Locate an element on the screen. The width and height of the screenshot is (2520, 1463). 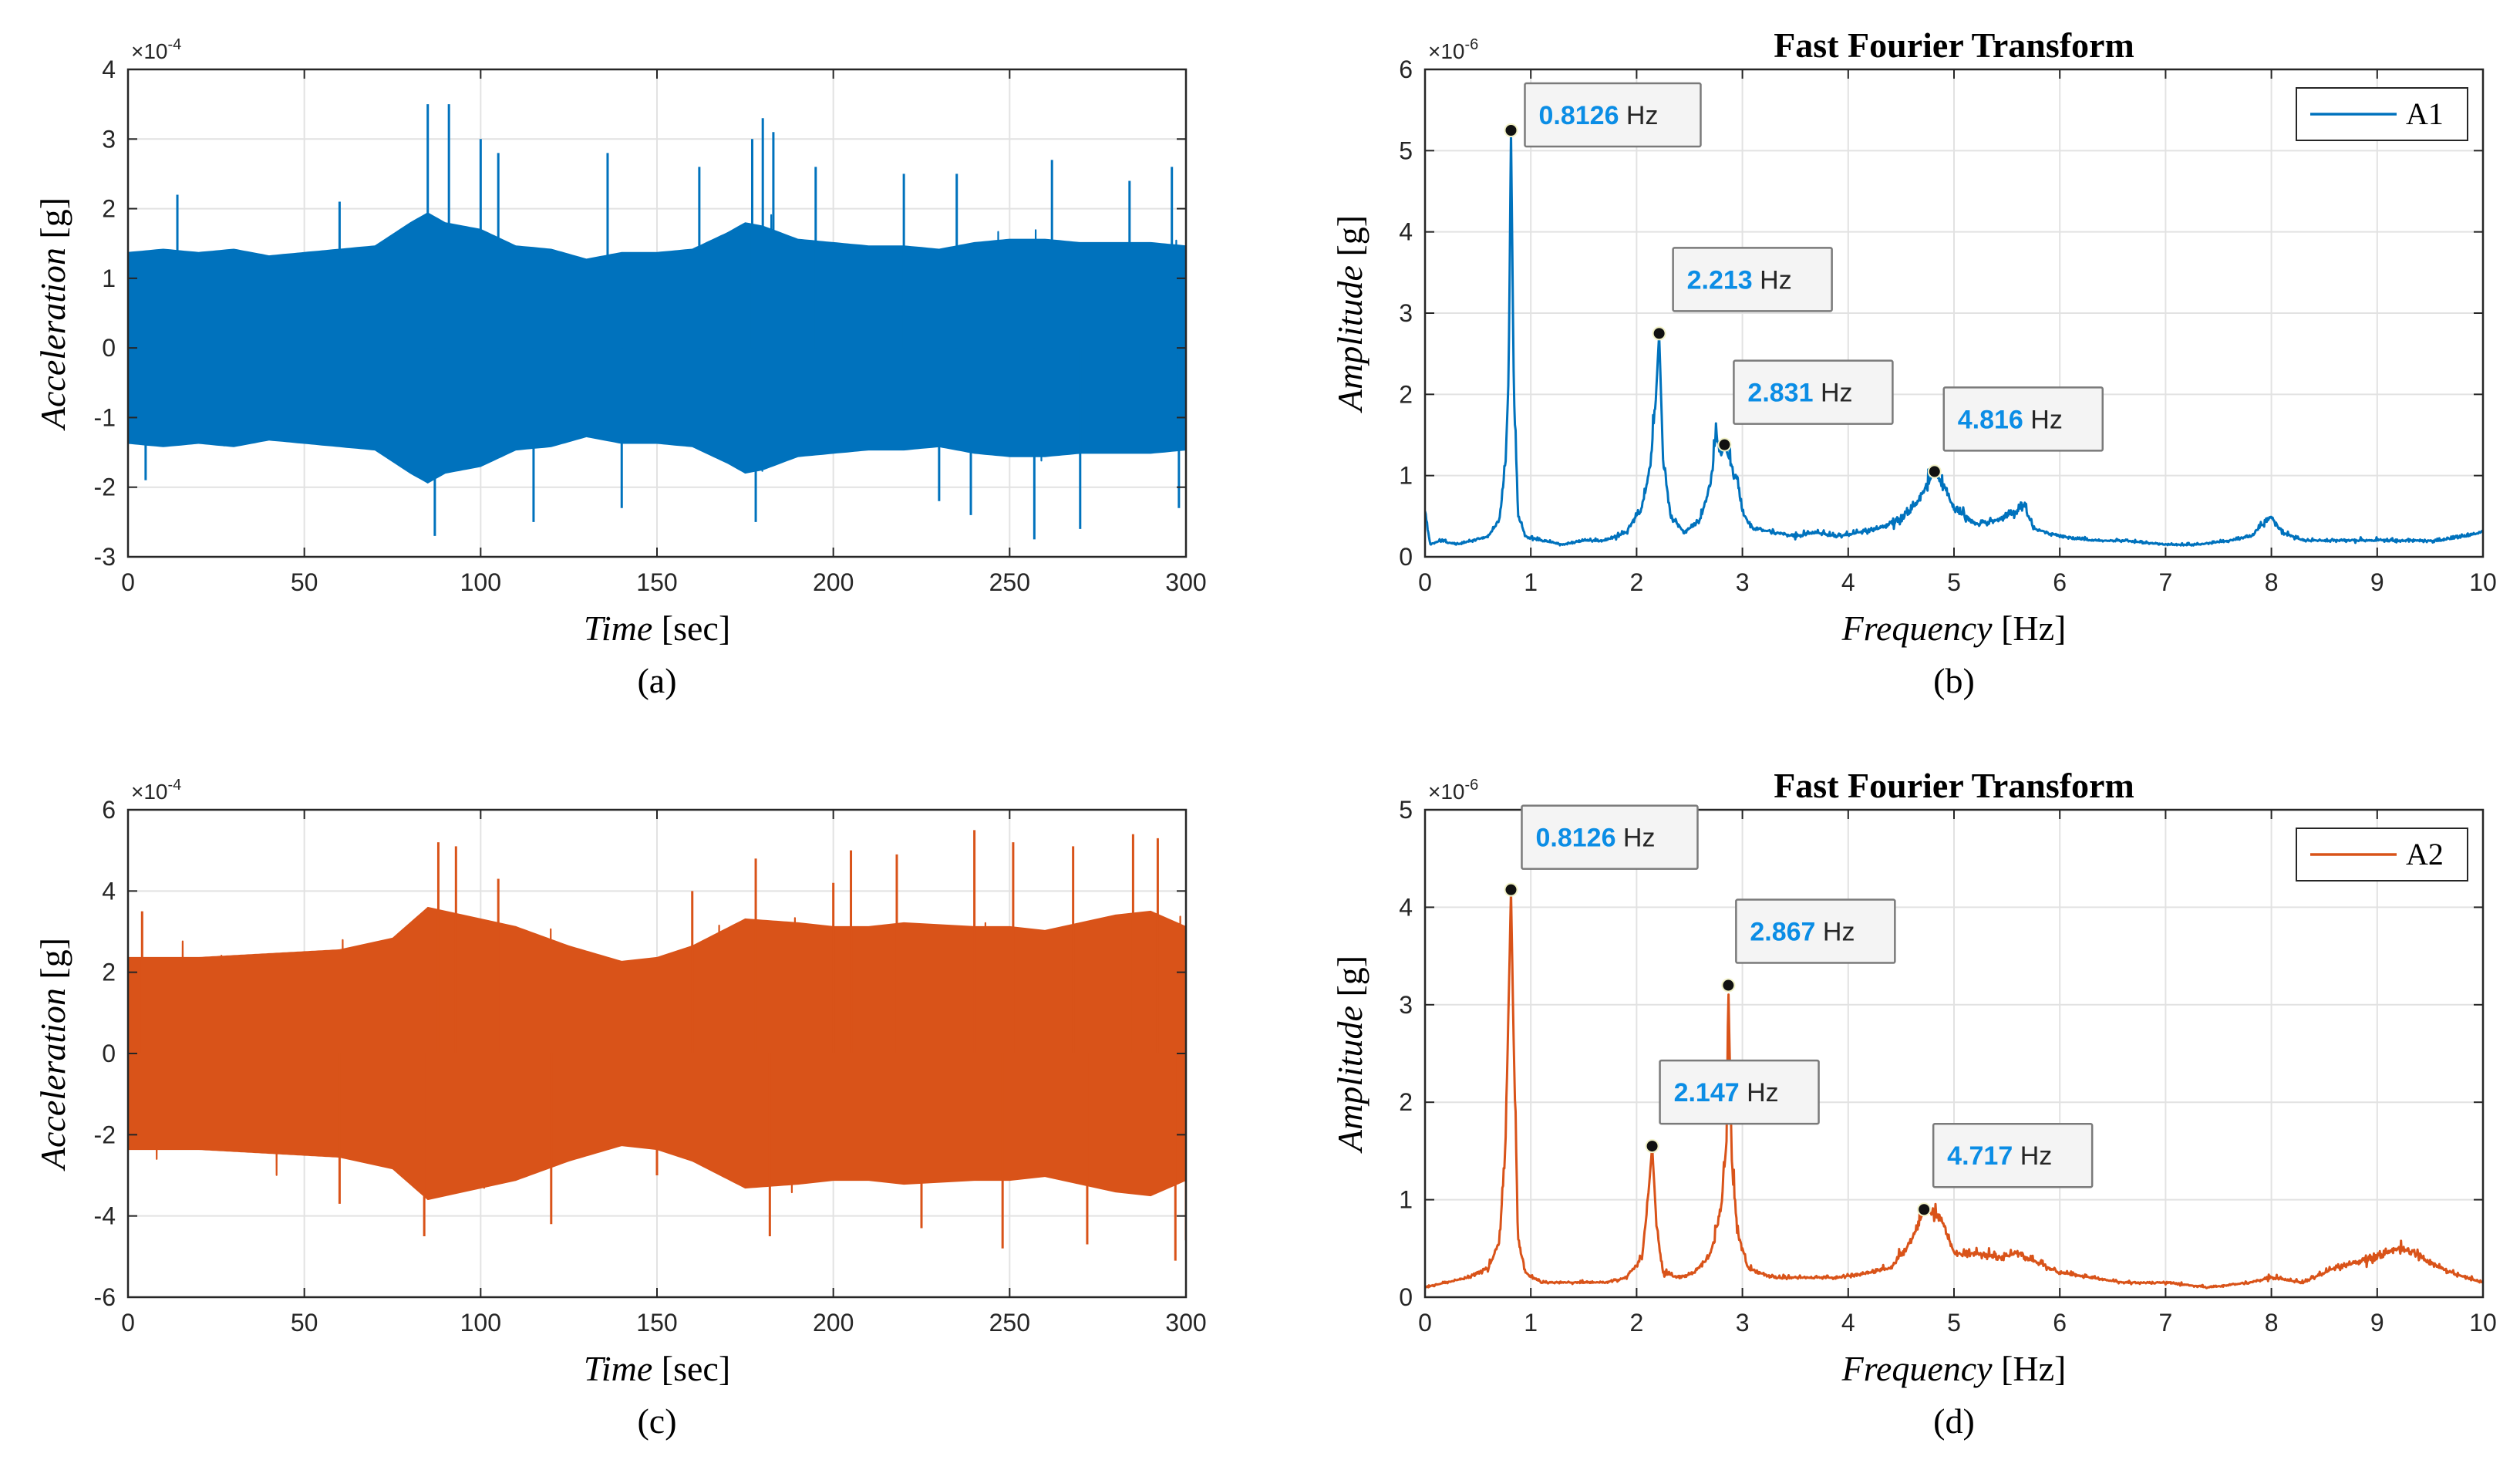
data-tip: 2.147 Hz is located at coordinates (1732, 1106).